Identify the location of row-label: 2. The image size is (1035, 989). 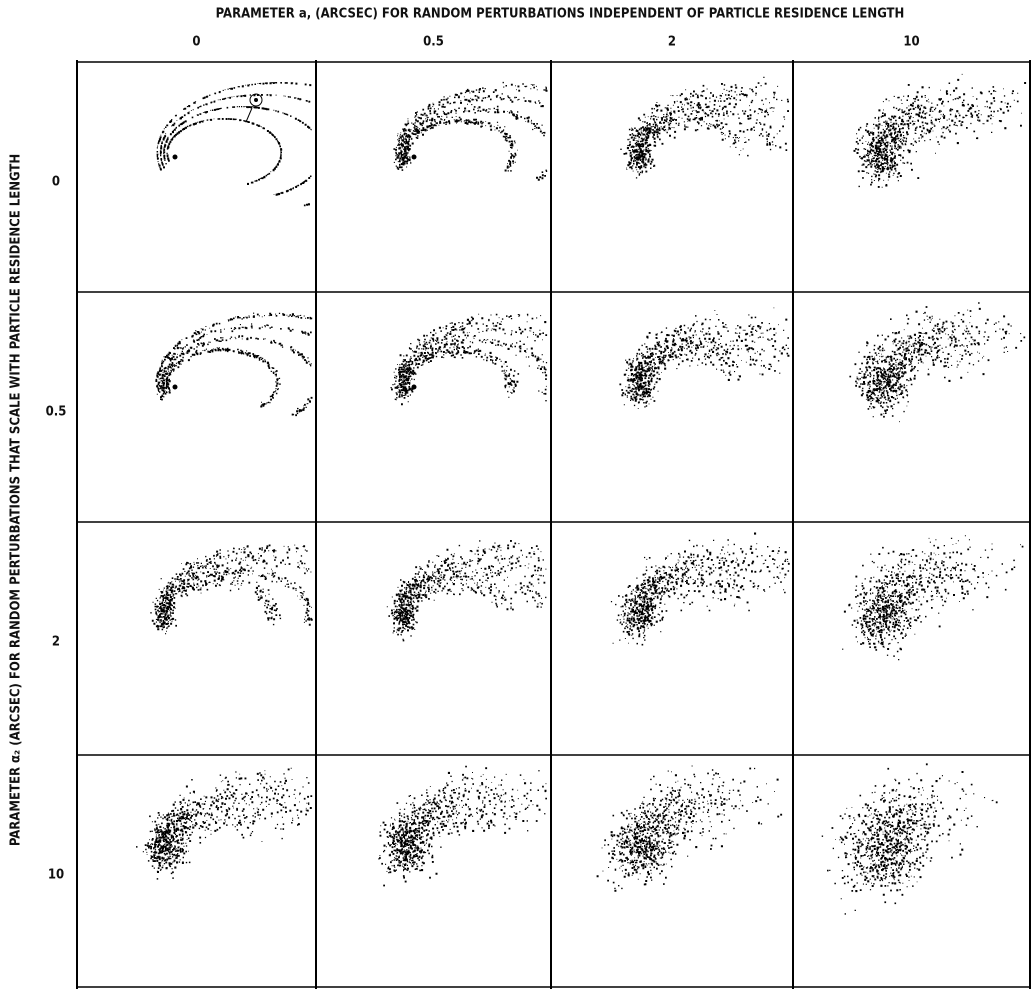
(56, 642).